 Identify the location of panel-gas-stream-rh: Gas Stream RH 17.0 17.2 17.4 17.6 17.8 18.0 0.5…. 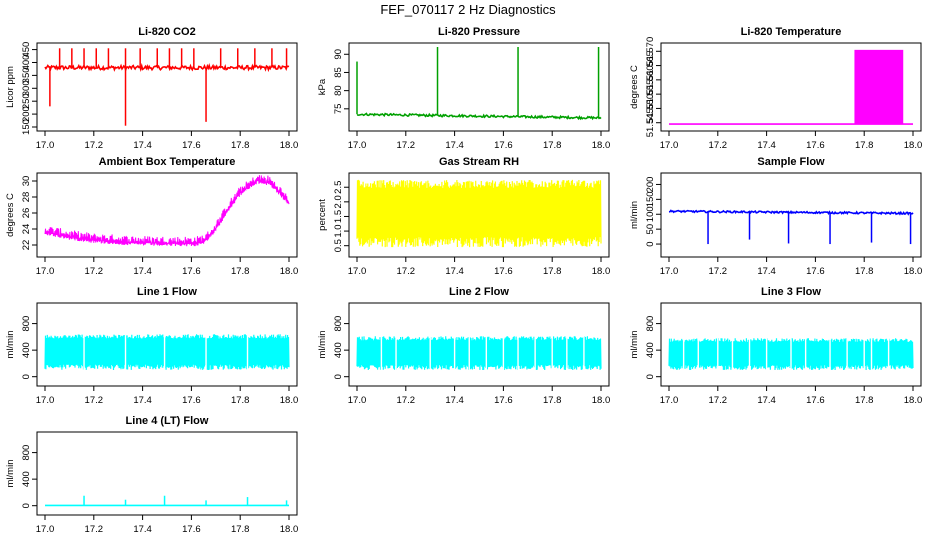
(463, 216).